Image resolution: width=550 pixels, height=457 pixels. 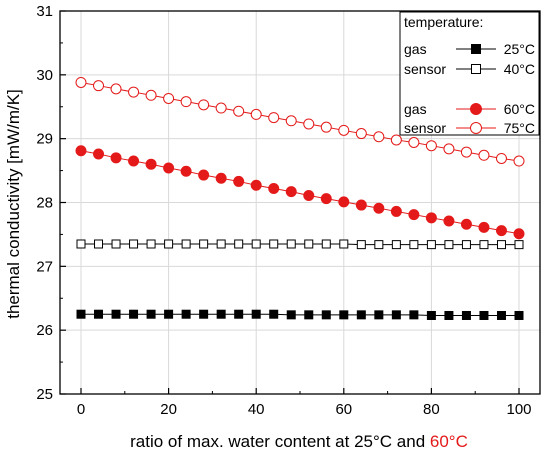 What do you see at coordinates (280, 441) in the screenshot?
I see `x-axis-title-part: ratio of max. water content at 25°C and` at bounding box center [280, 441].